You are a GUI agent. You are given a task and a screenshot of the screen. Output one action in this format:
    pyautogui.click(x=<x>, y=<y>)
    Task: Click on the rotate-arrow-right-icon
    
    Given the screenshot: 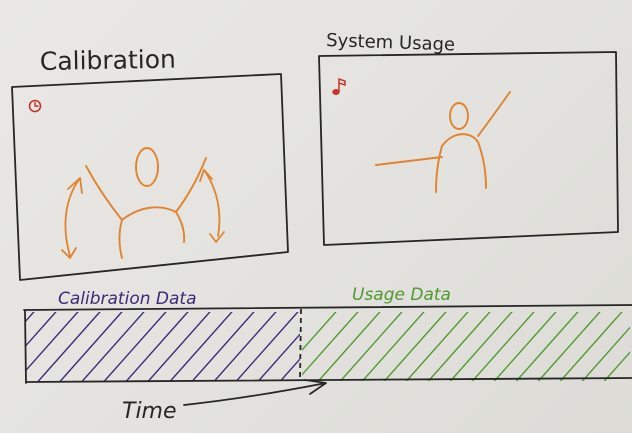 What is the action you would take?
    pyautogui.click(x=212, y=206)
    